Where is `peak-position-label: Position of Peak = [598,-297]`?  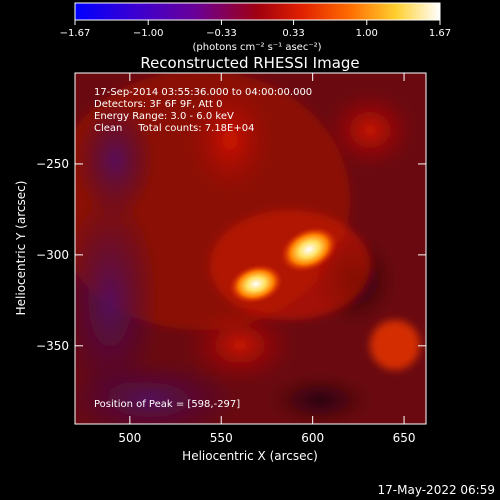 peak-position-label: Position of Peak = [598,-297] is located at coordinates (167, 404).